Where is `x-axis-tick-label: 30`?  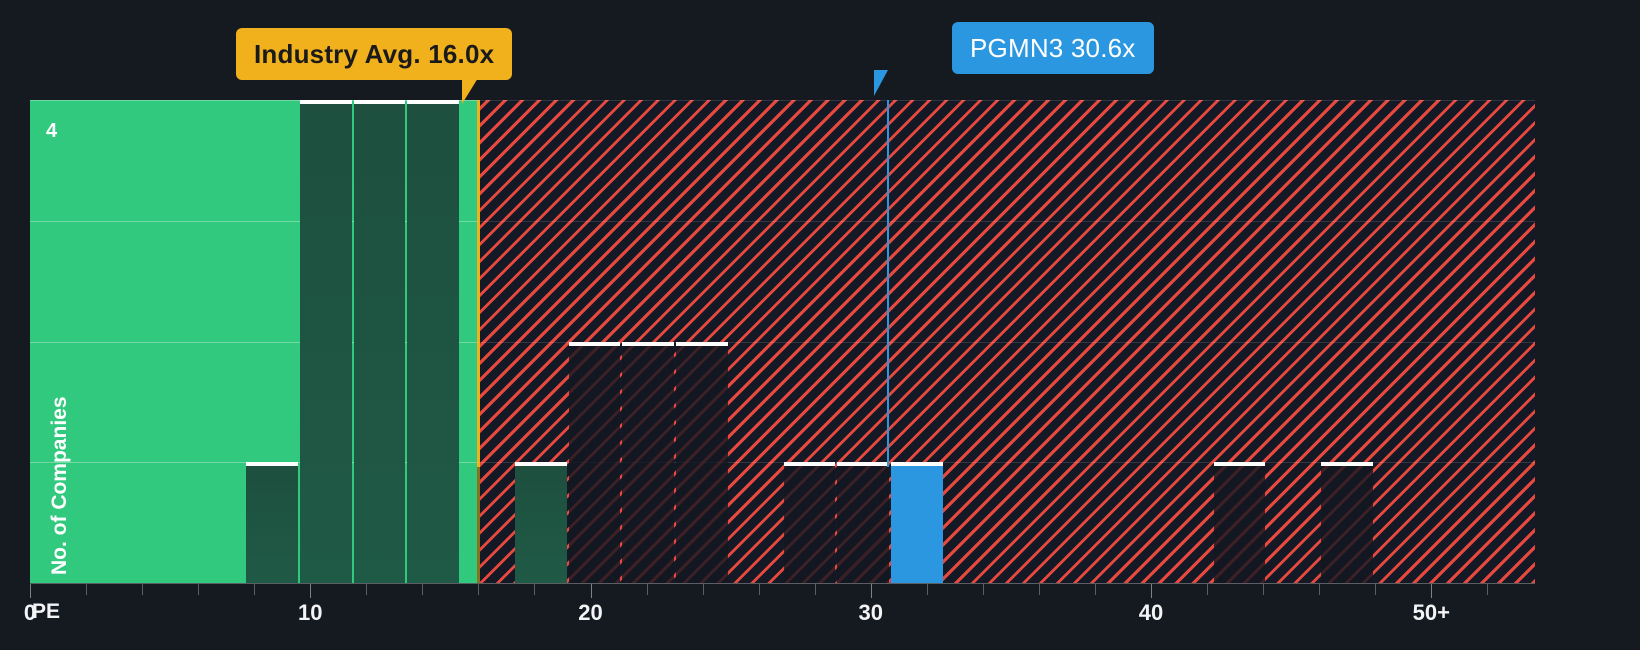 x-axis-tick-label: 30 is located at coordinates (871, 612).